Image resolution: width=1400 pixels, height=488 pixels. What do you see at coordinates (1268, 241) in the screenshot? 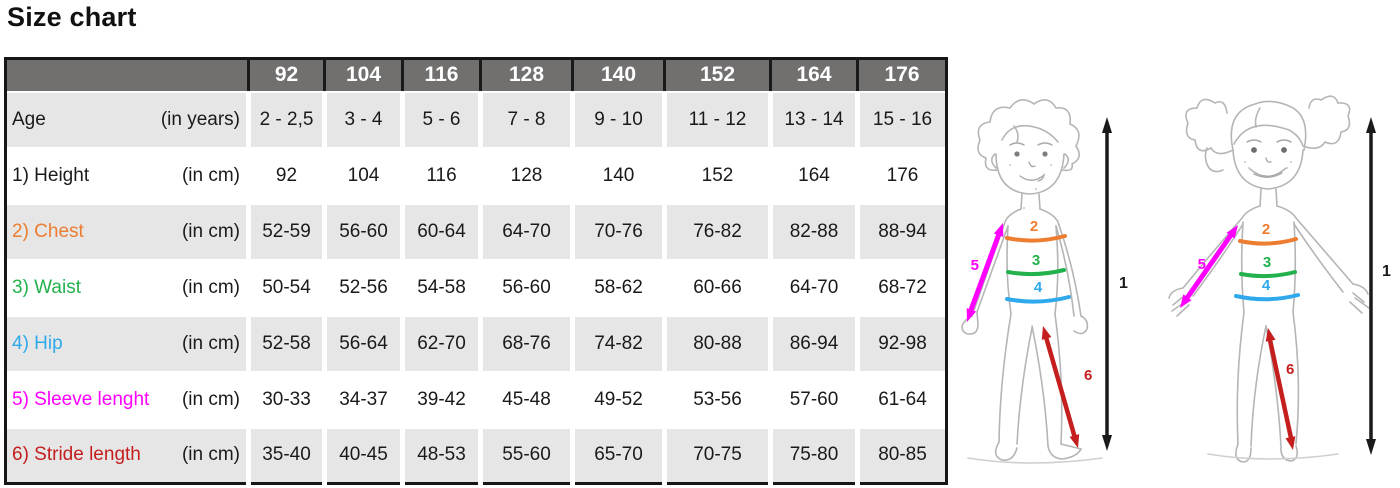
I see `girl-chest-line` at bounding box center [1268, 241].